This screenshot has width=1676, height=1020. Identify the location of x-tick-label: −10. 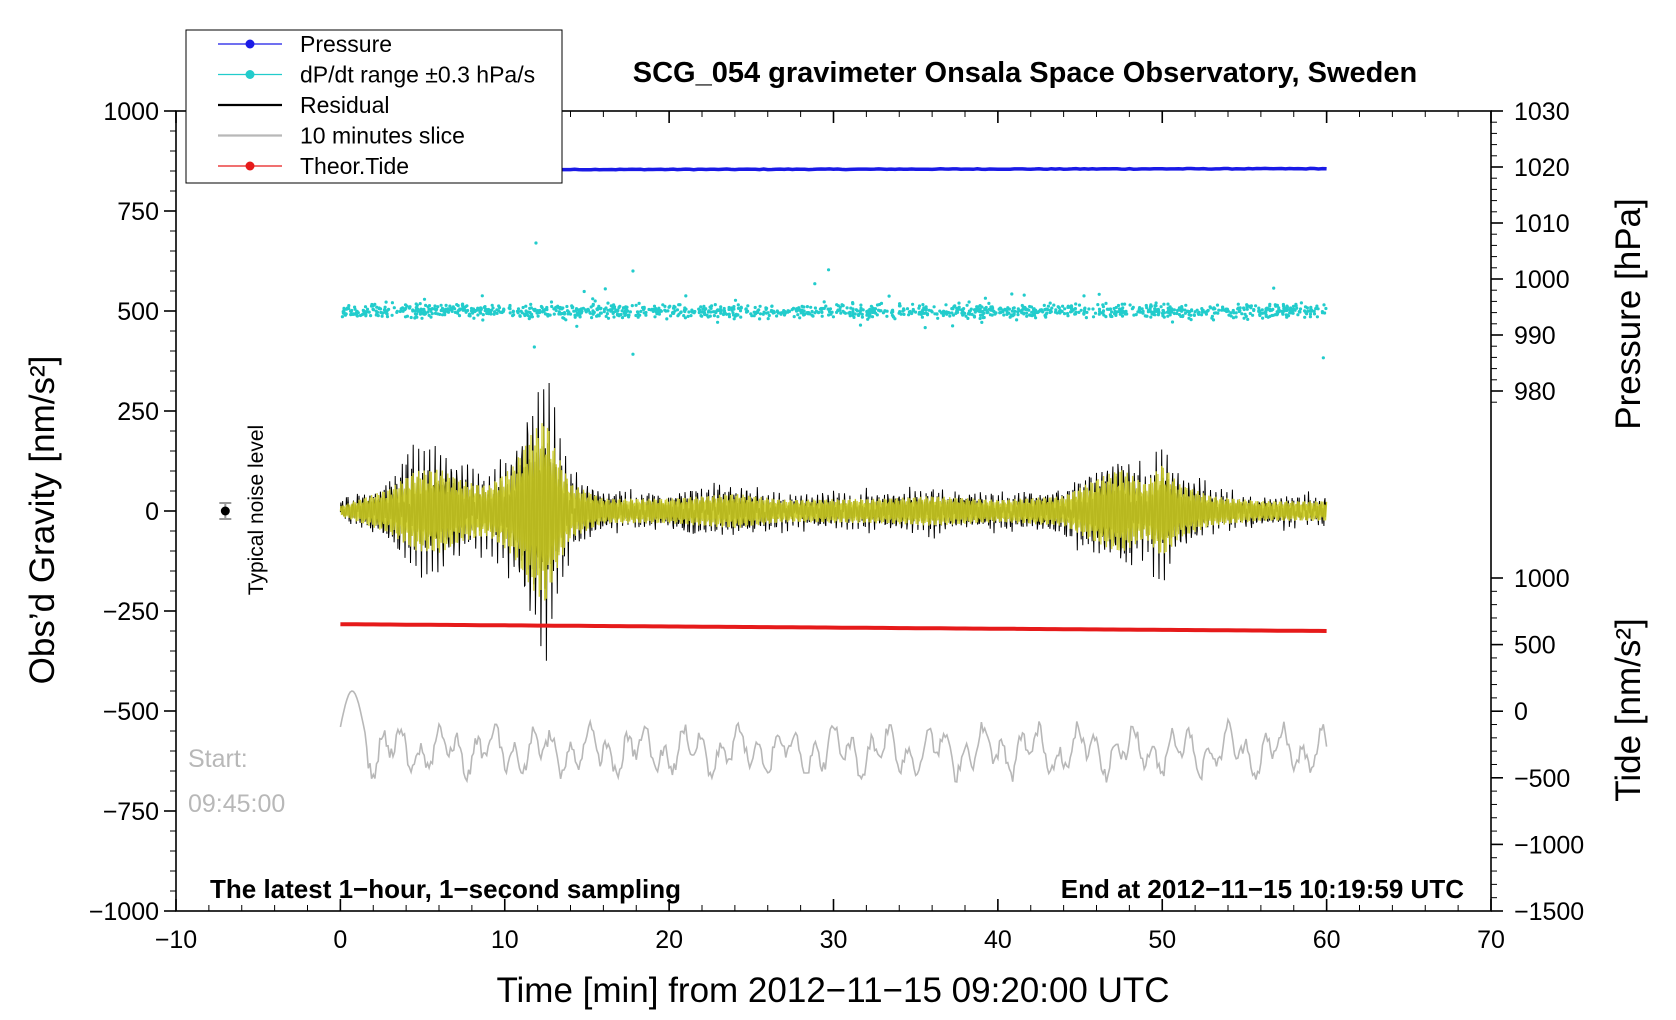
(176, 940).